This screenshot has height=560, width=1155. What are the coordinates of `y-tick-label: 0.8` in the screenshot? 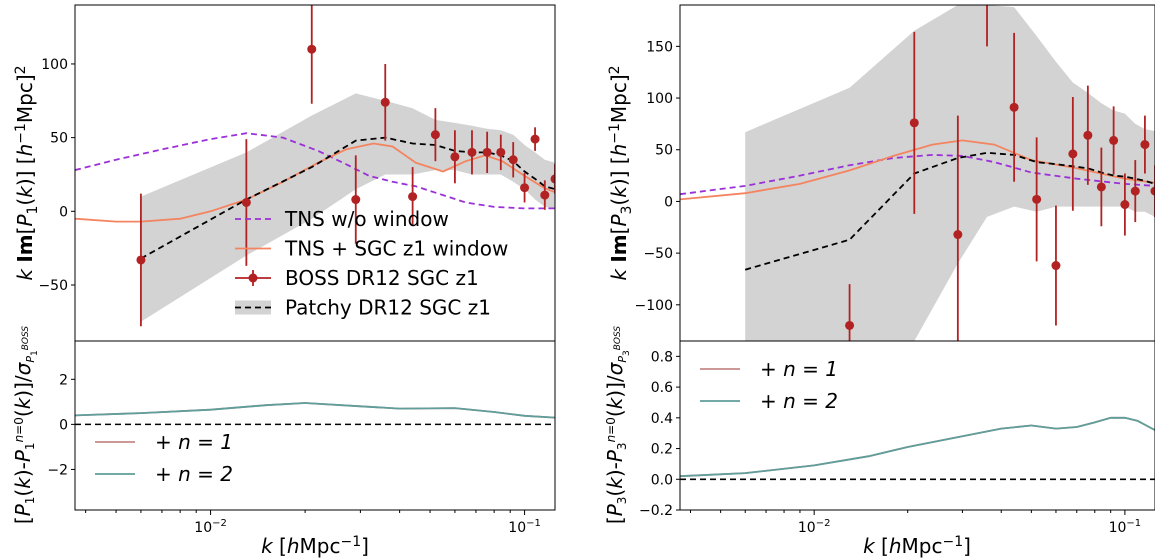 It's located at (662, 357).